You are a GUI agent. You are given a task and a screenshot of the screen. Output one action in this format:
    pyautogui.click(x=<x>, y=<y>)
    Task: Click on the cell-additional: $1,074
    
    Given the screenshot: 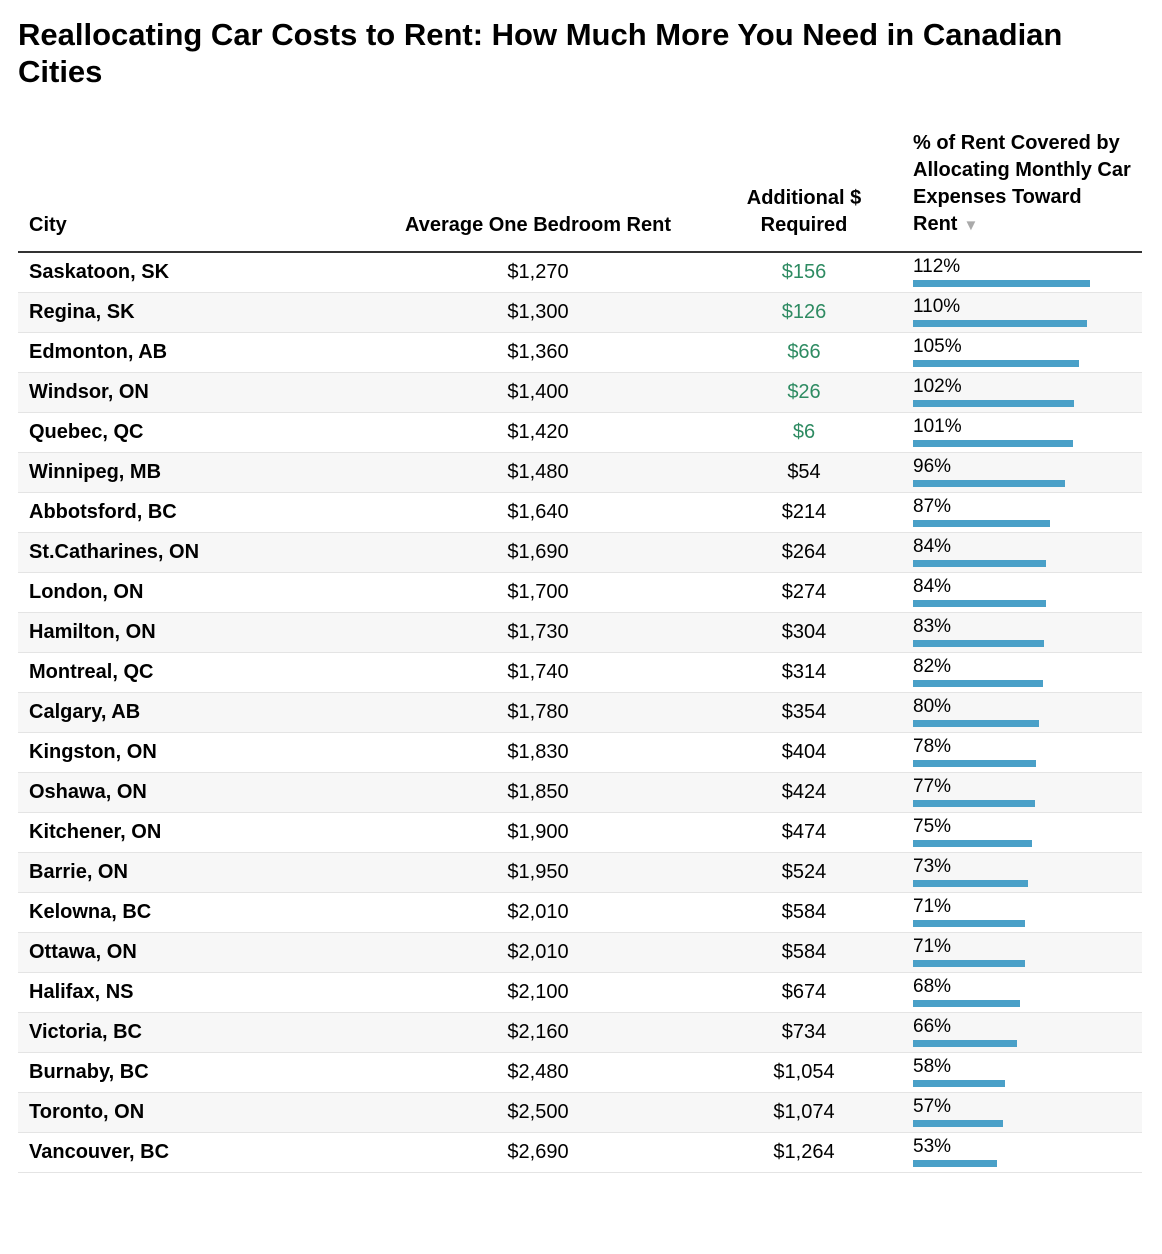 What is the action you would take?
    pyautogui.click(x=804, y=1112)
    